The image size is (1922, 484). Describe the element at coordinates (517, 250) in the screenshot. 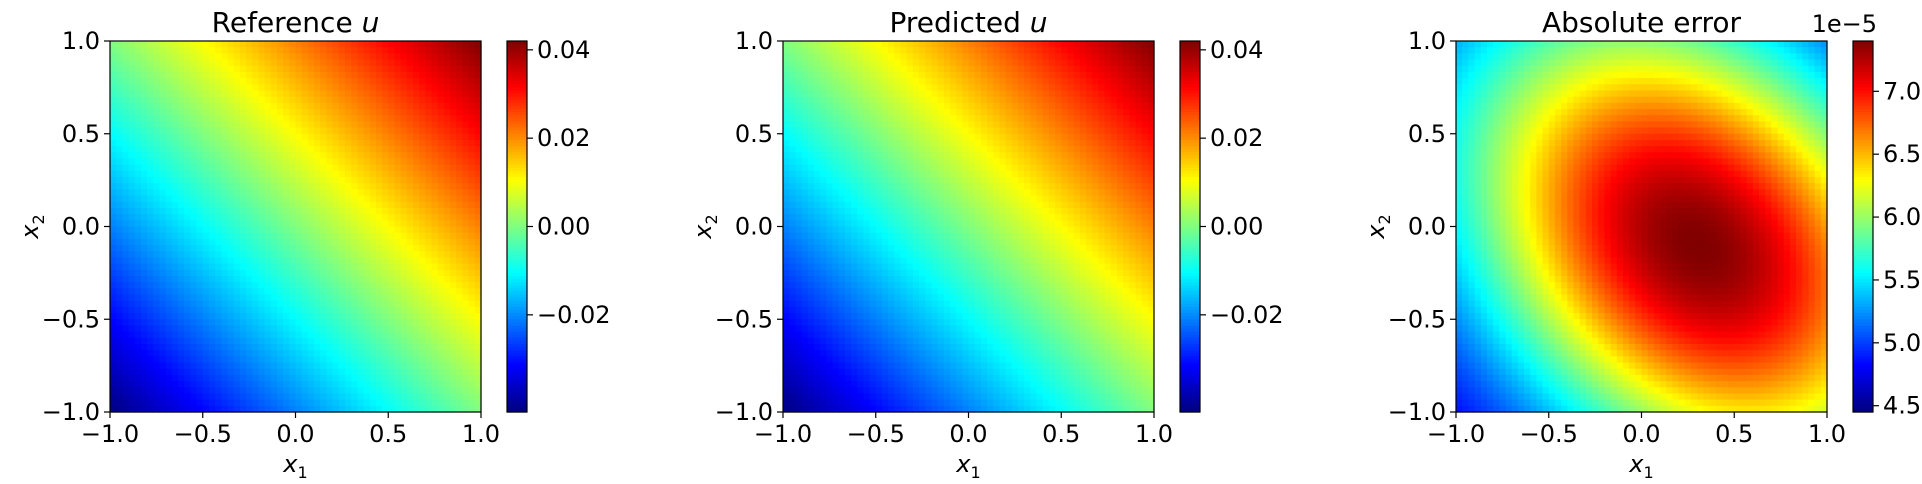

I see `colorbar-segment` at that location.